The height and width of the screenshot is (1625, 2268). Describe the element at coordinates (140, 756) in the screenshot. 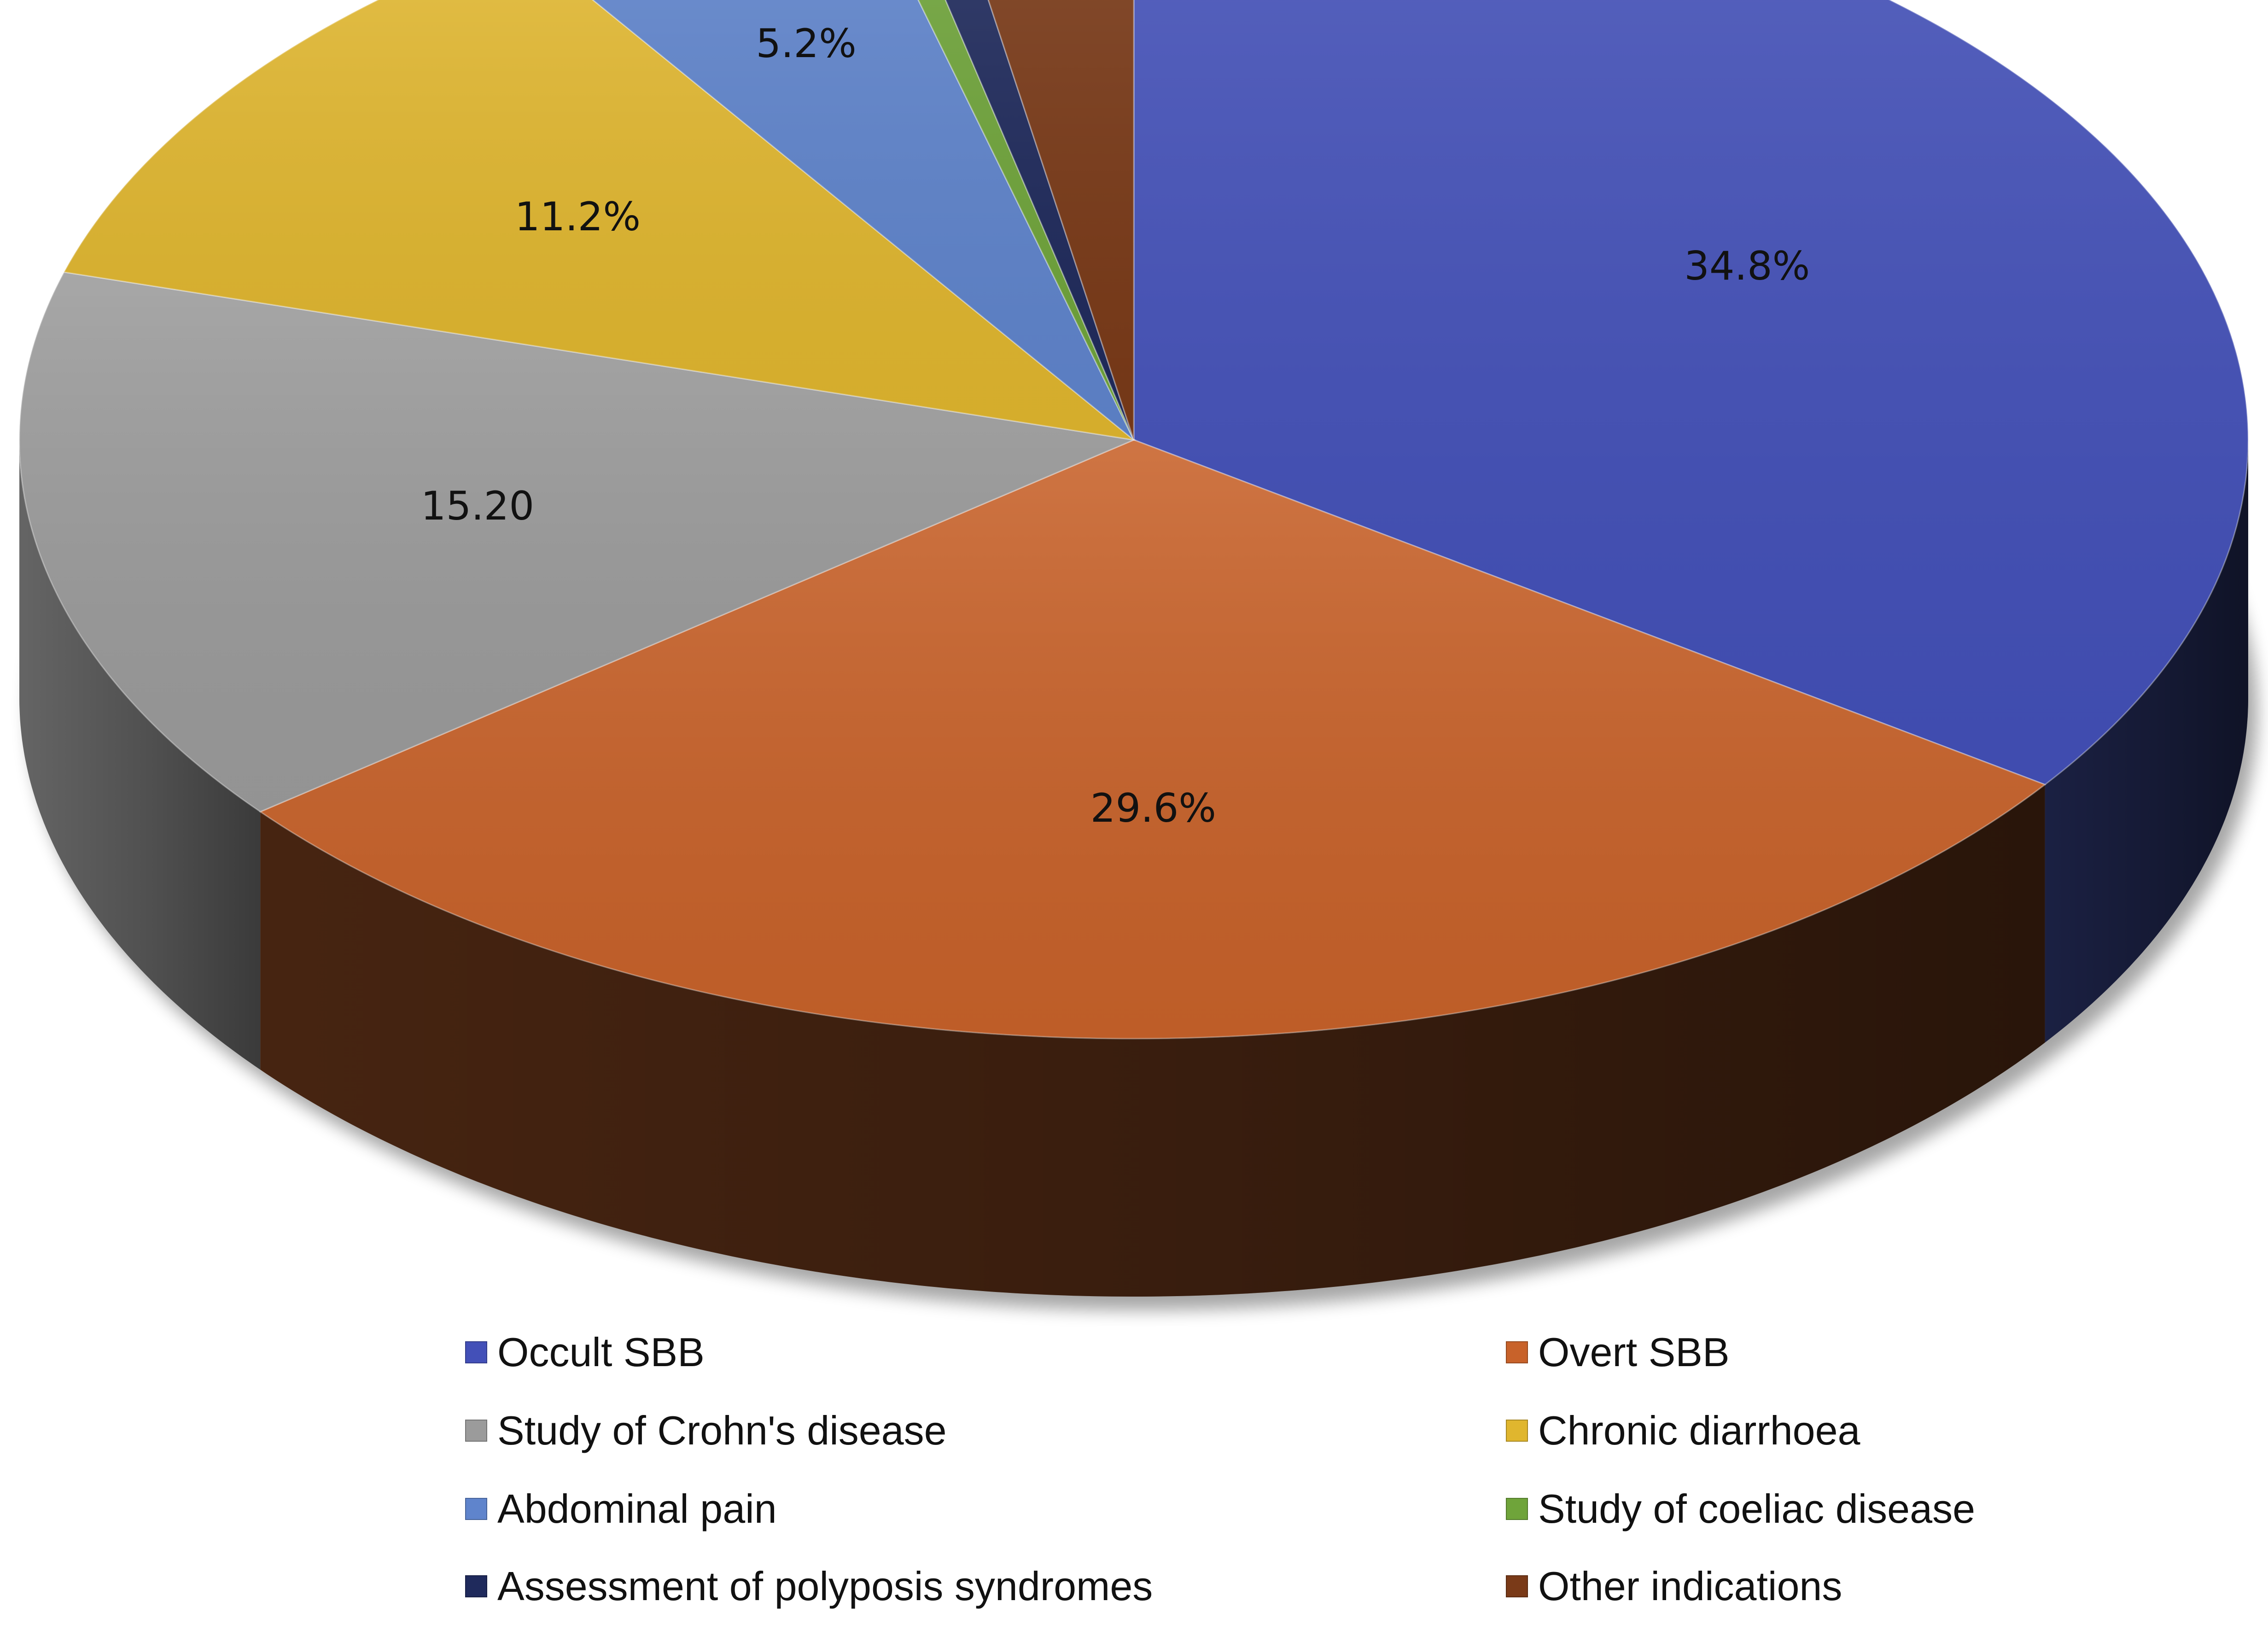

I see `pie-side-shade-study-of-crohn-s-disease` at that location.